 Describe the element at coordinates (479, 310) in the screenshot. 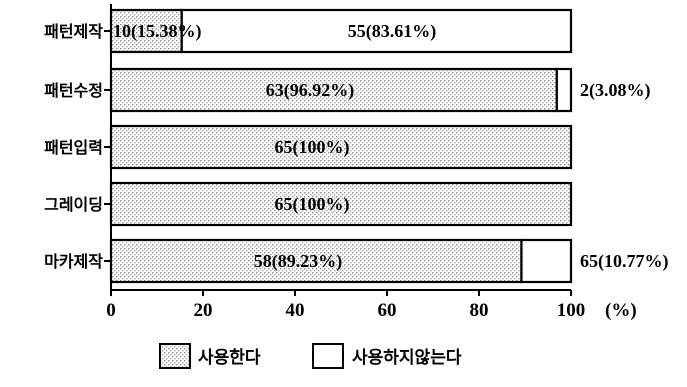

I see `x-tick-label-80: 80` at that location.